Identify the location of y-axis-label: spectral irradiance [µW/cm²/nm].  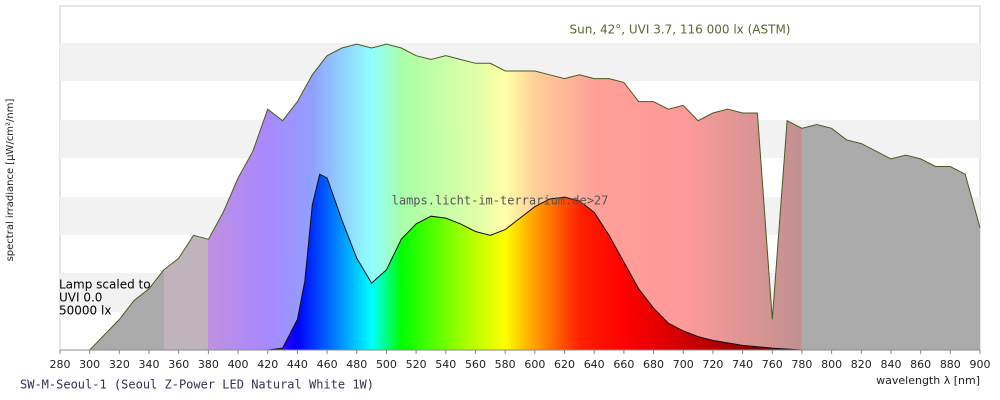
(10, 179).